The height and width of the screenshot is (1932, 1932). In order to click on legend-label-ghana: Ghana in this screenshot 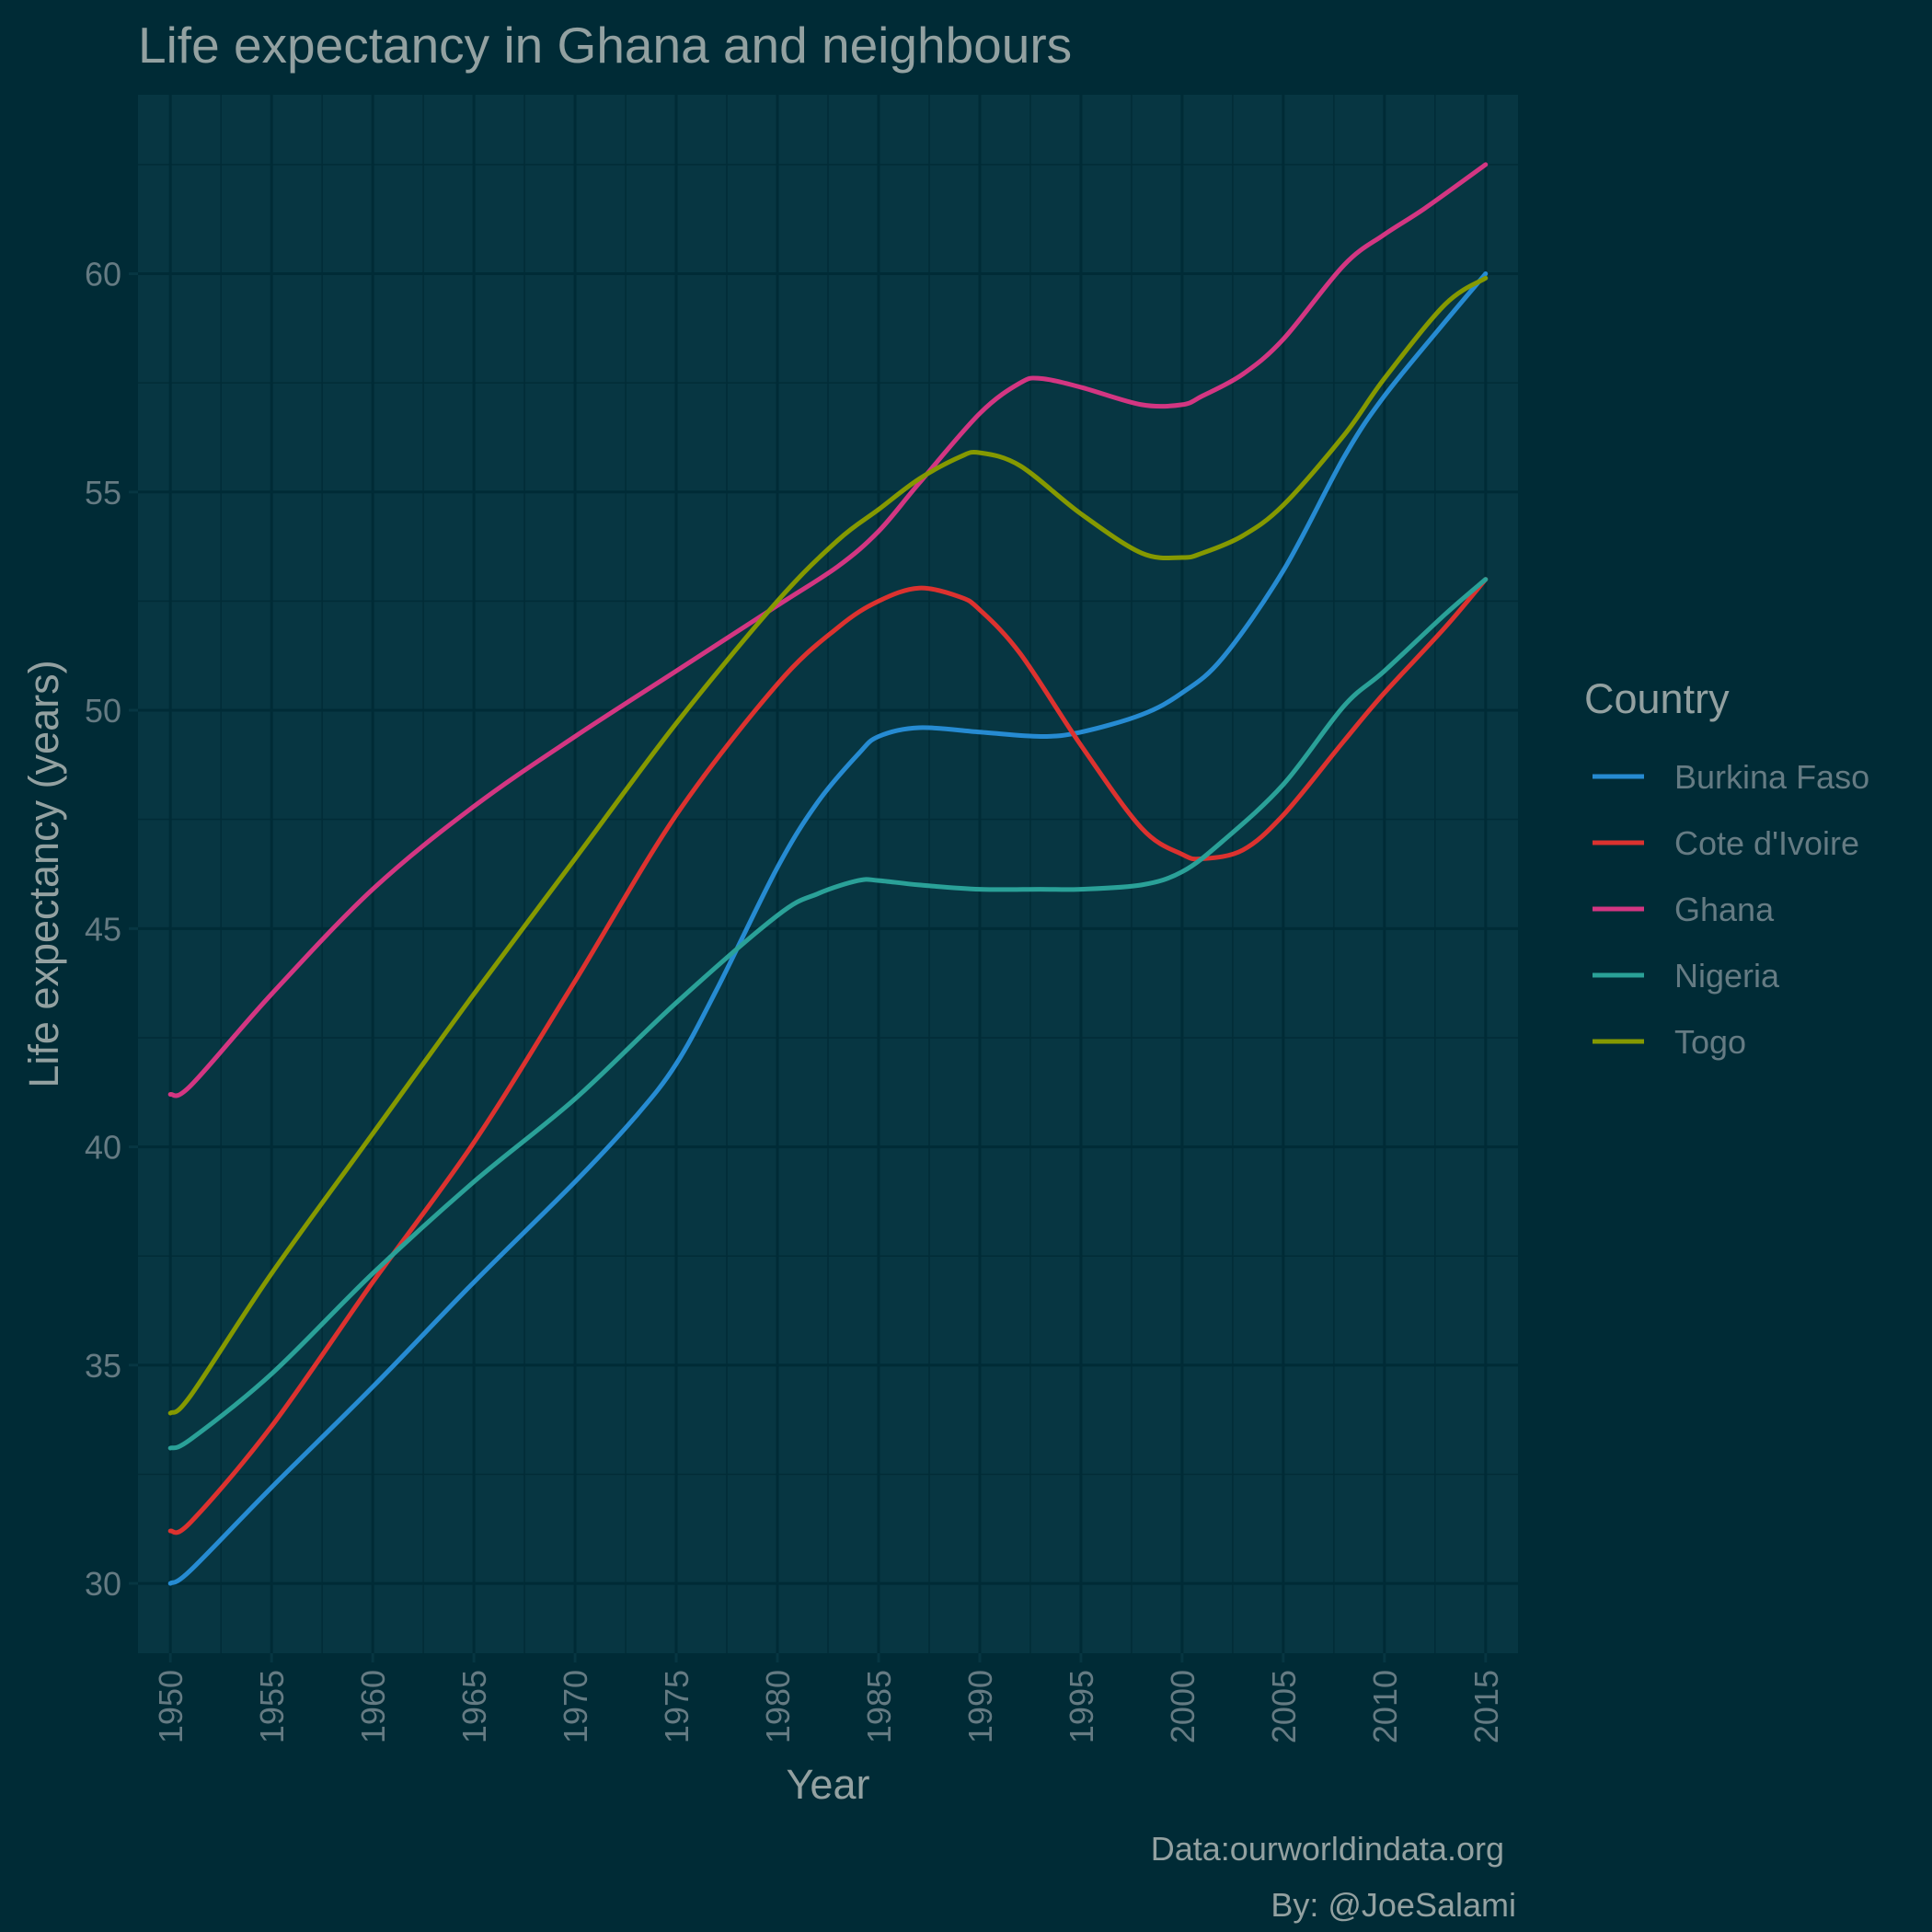, I will do `click(1724, 909)`.